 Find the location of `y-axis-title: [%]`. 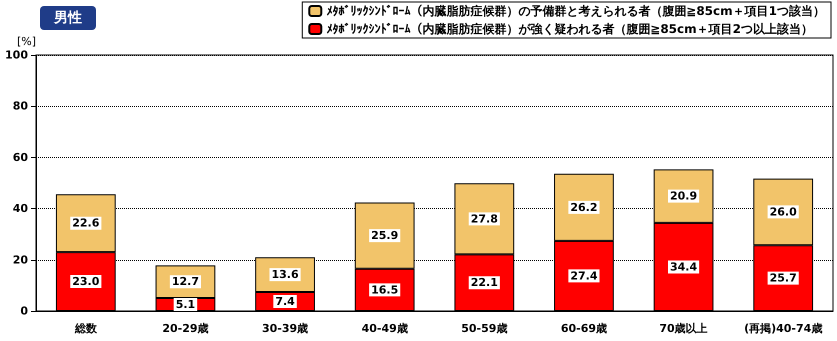

y-axis-title: [%] is located at coordinates (26, 41).